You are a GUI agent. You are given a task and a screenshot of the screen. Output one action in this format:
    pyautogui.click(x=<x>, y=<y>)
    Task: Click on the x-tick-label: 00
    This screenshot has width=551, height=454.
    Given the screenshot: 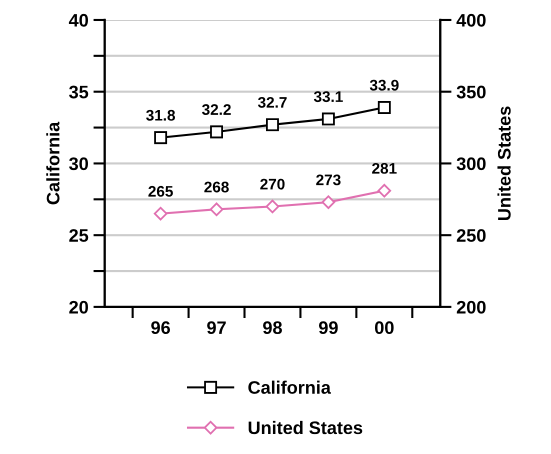 What is the action you would take?
    pyautogui.click(x=384, y=327)
    